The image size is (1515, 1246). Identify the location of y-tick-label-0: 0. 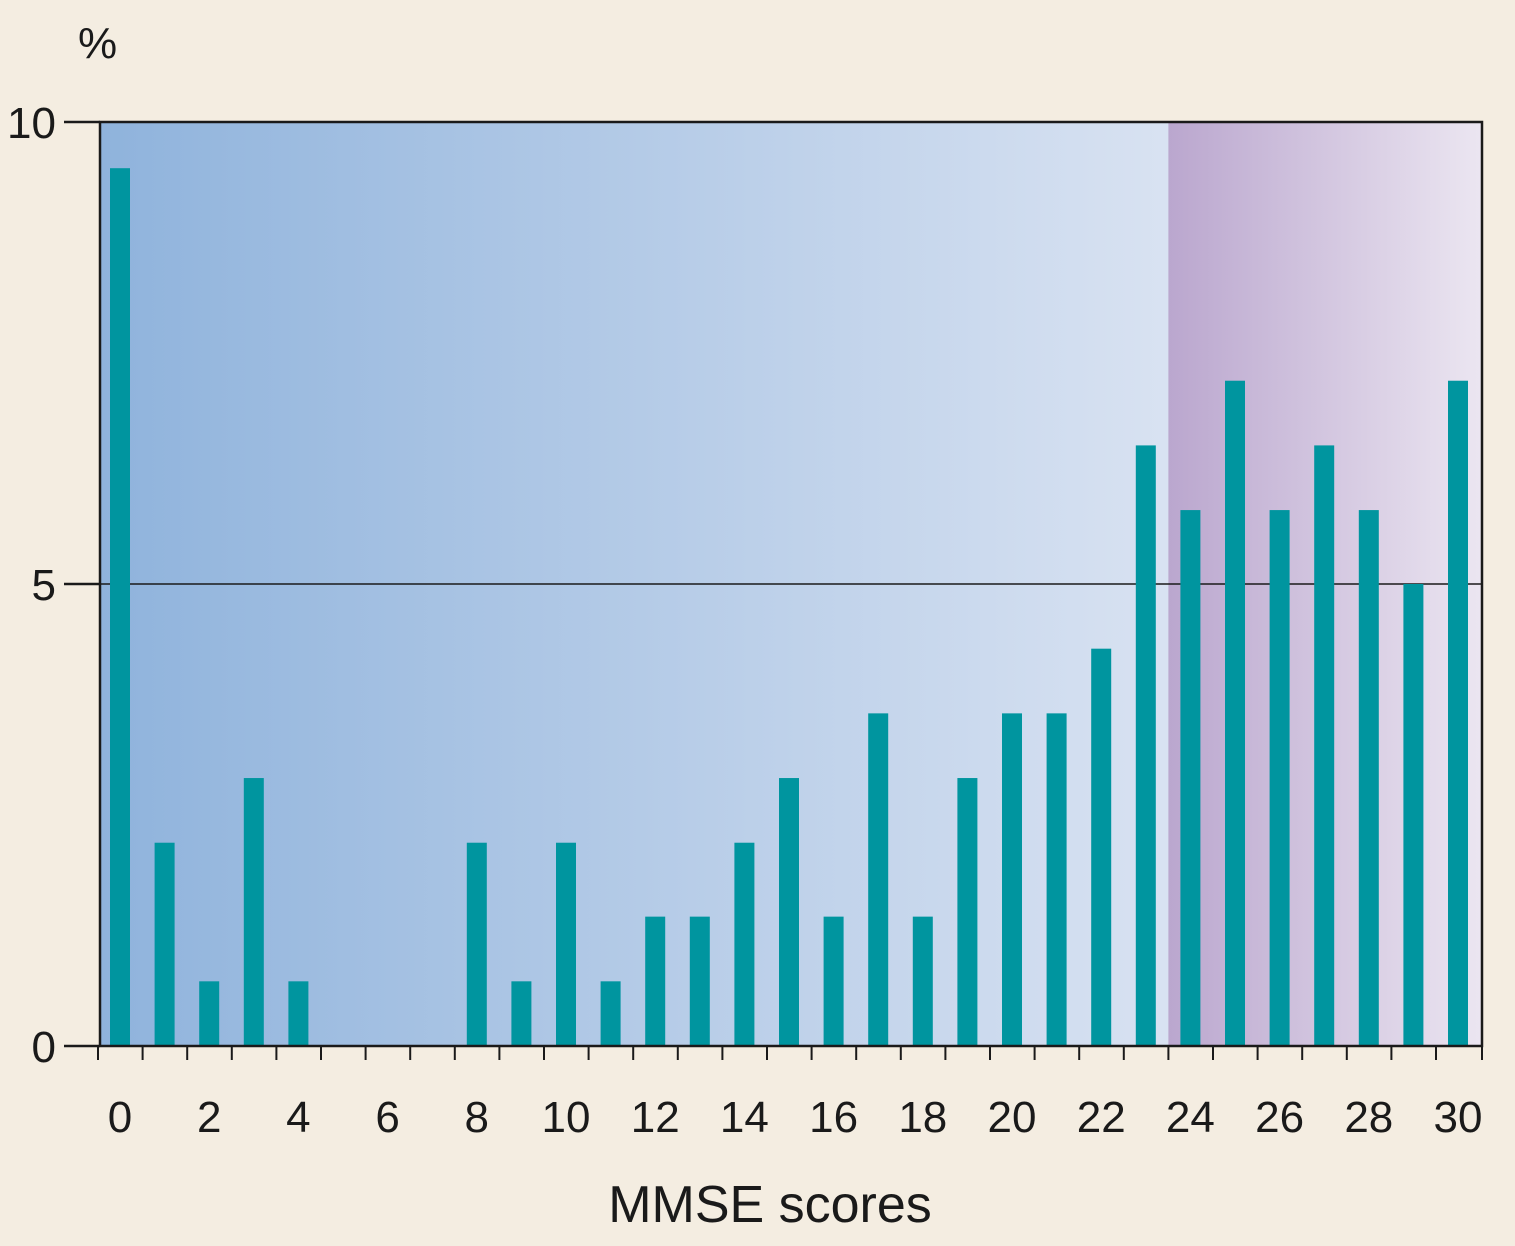
(44, 1047).